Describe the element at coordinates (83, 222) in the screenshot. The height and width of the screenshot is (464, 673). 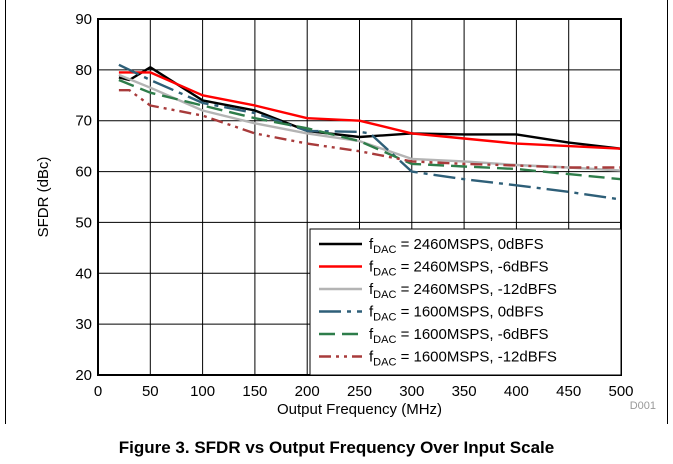
I see `y-tick-label: 50` at that location.